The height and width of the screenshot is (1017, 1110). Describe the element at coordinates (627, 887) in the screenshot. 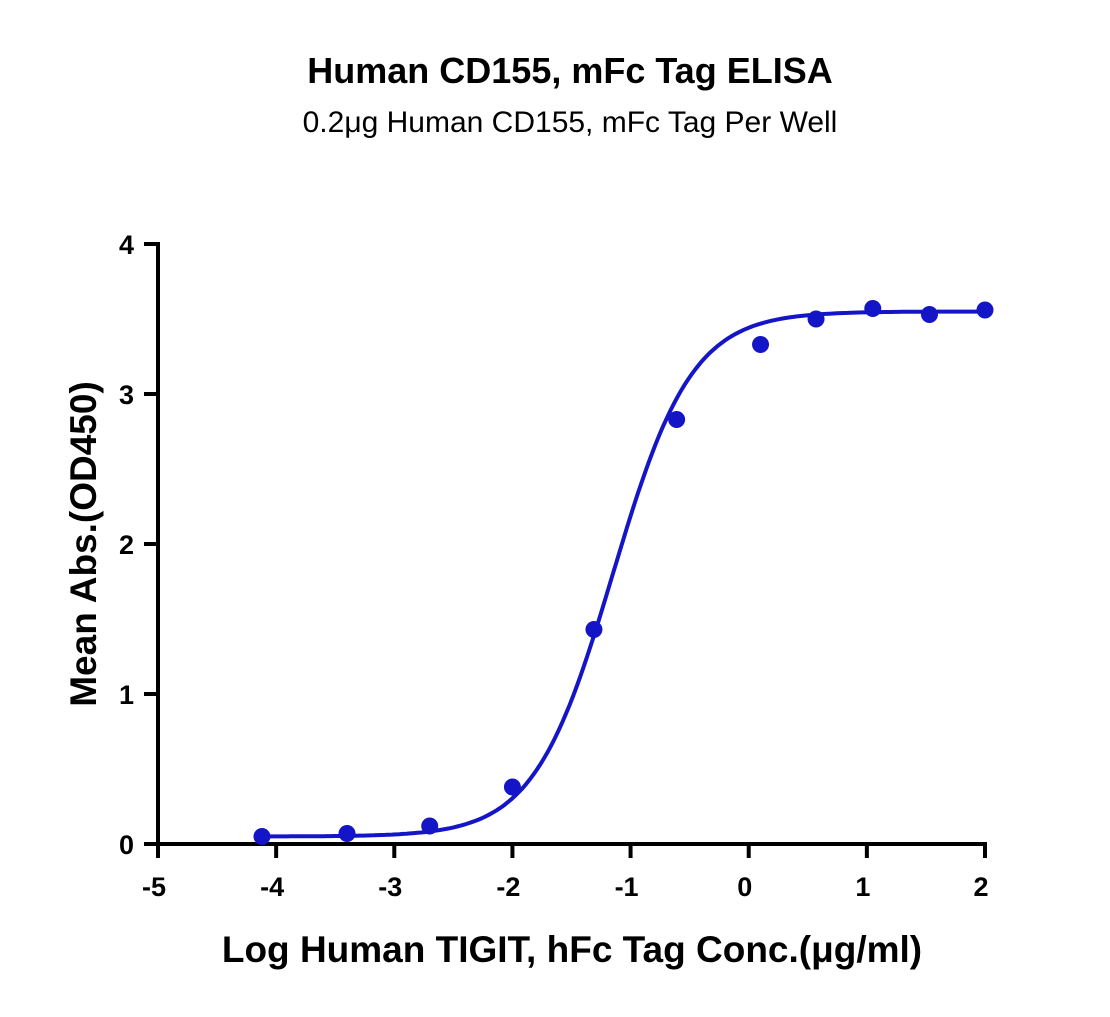

I see `x-tick-label: -1` at that location.